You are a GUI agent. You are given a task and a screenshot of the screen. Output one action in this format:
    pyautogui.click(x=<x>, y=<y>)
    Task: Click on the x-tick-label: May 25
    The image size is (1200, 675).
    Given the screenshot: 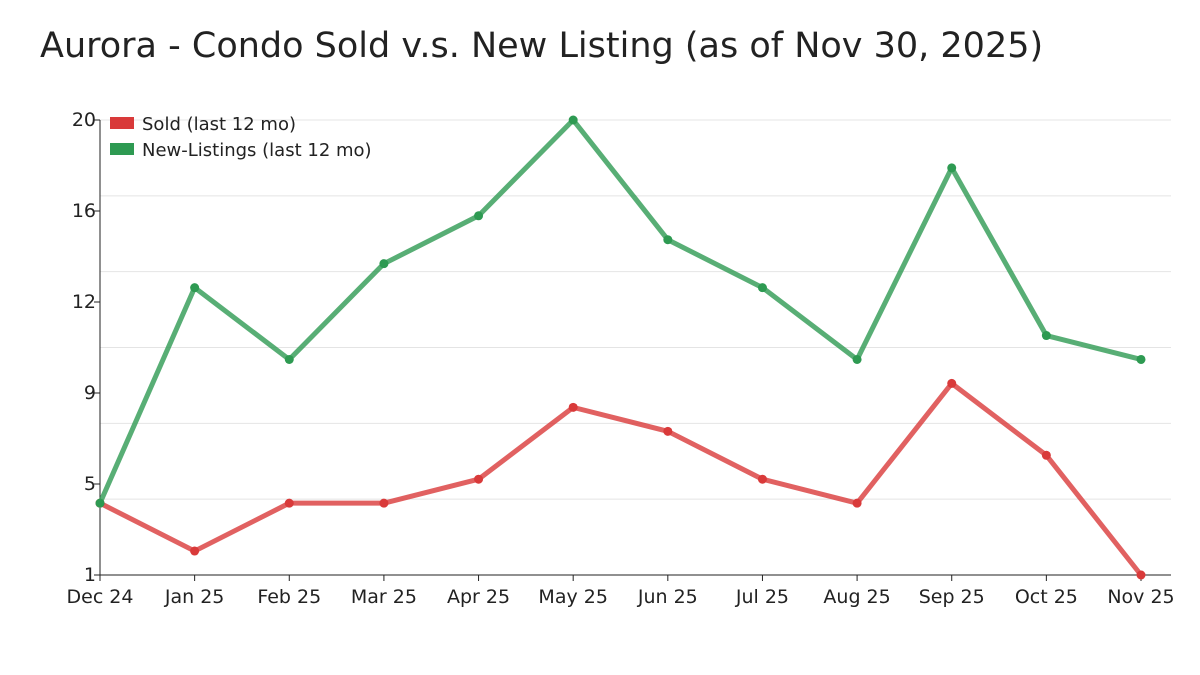 What is the action you would take?
    pyautogui.click(x=573, y=597)
    